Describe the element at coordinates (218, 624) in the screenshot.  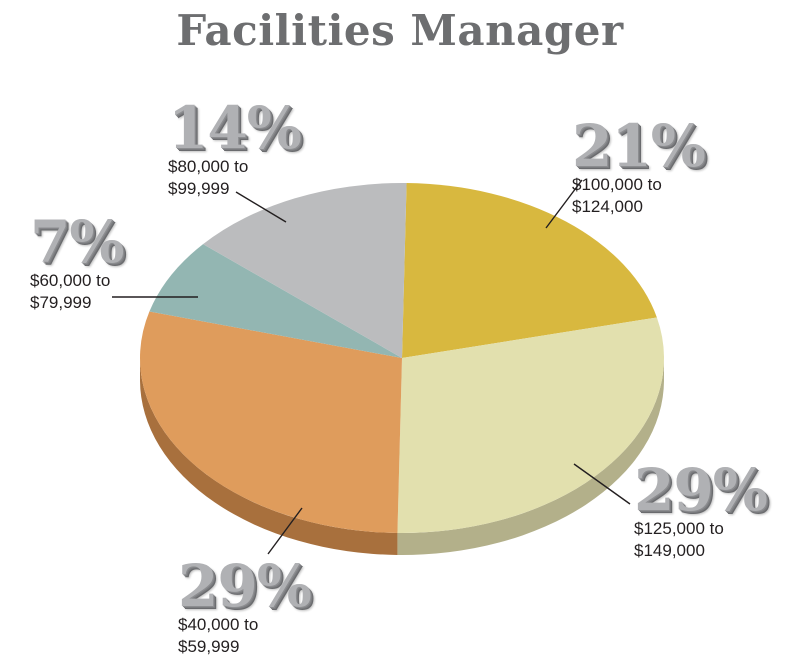
I see `slice-range-line1-40k-59k: $40,000 to` at that location.